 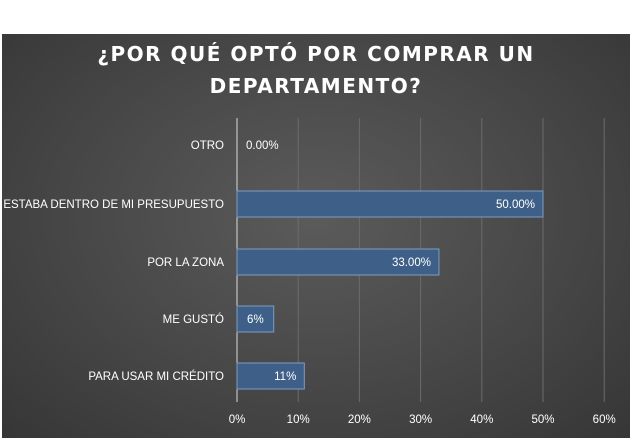 I want to click on x-tick-label: 20%, so click(x=359, y=420).